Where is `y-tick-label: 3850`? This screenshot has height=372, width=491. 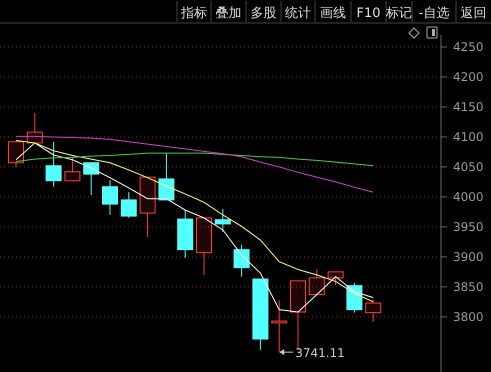 y-tick-label: 3850 is located at coordinates (468, 287).